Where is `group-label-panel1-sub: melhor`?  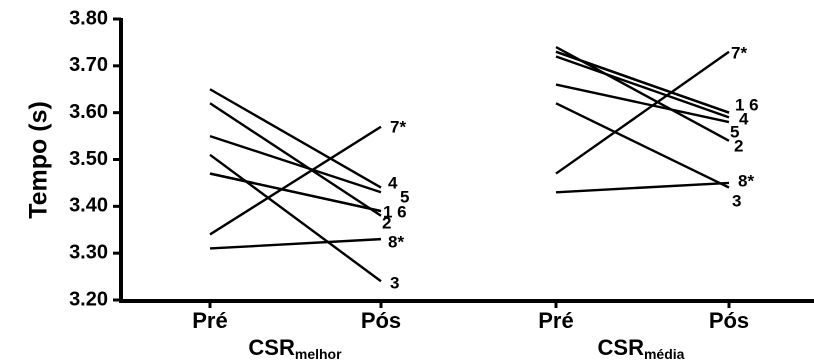 group-label-panel1-sub: melhor is located at coordinates (318, 354).